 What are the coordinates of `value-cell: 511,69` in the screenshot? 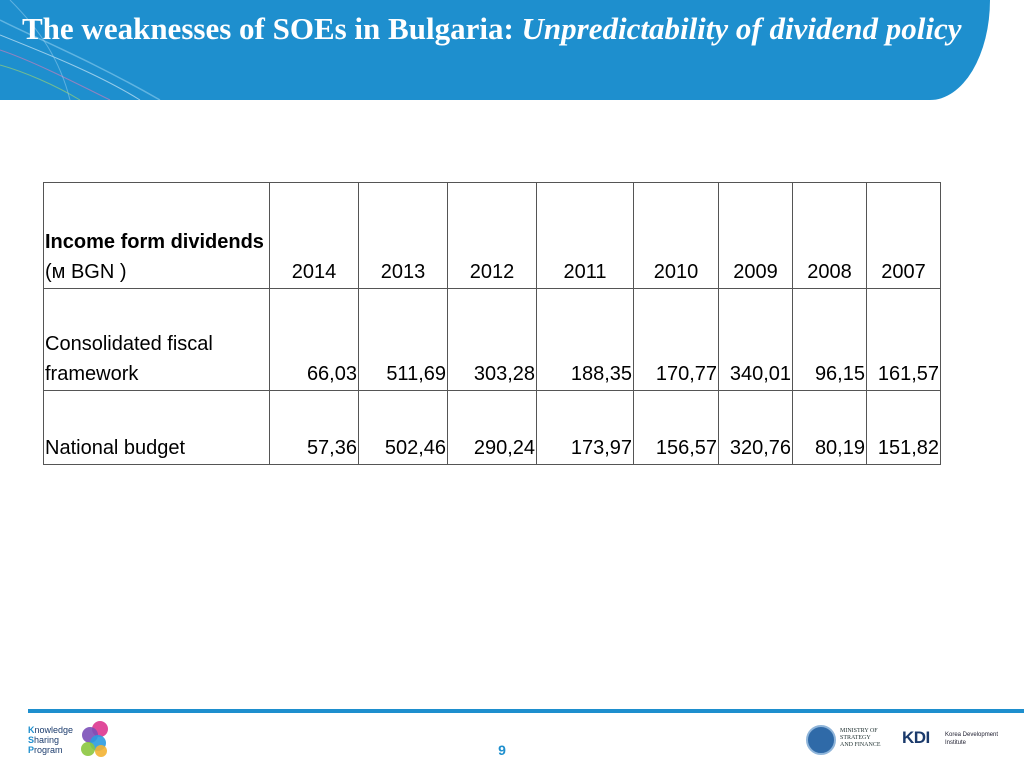 It's located at (403, 339).